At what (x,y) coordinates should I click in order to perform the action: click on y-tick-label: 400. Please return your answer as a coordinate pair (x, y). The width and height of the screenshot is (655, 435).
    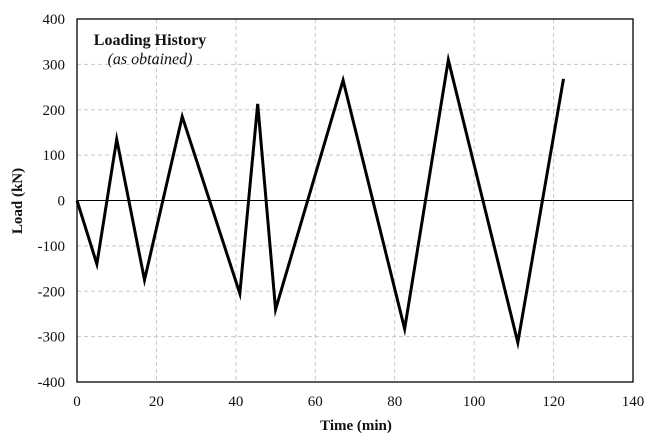
    Looking at the image, I should click on (54, 20).